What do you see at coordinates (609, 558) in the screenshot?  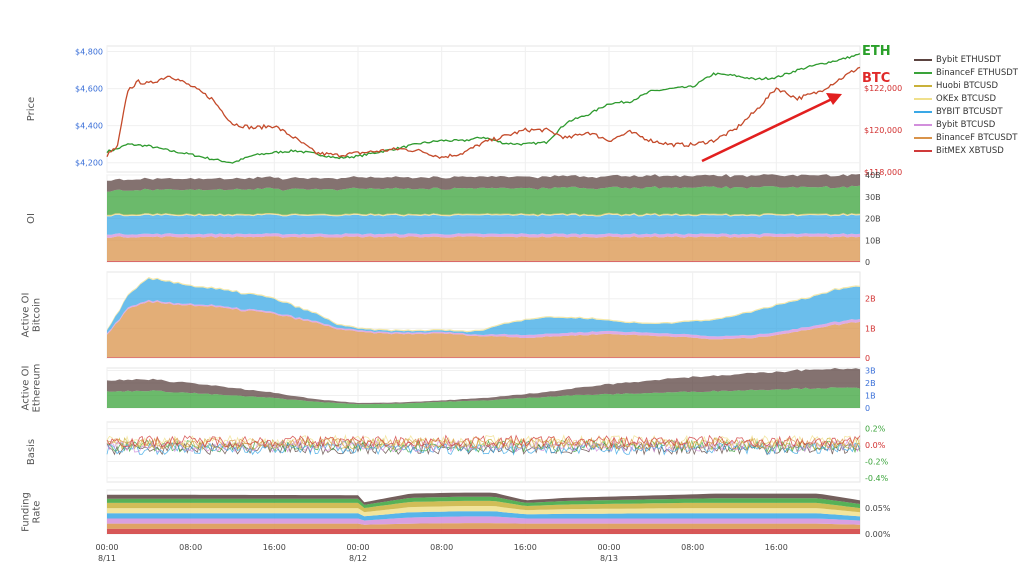 I see `x-axis-date: 8/13` at bounding box center [609, 558].